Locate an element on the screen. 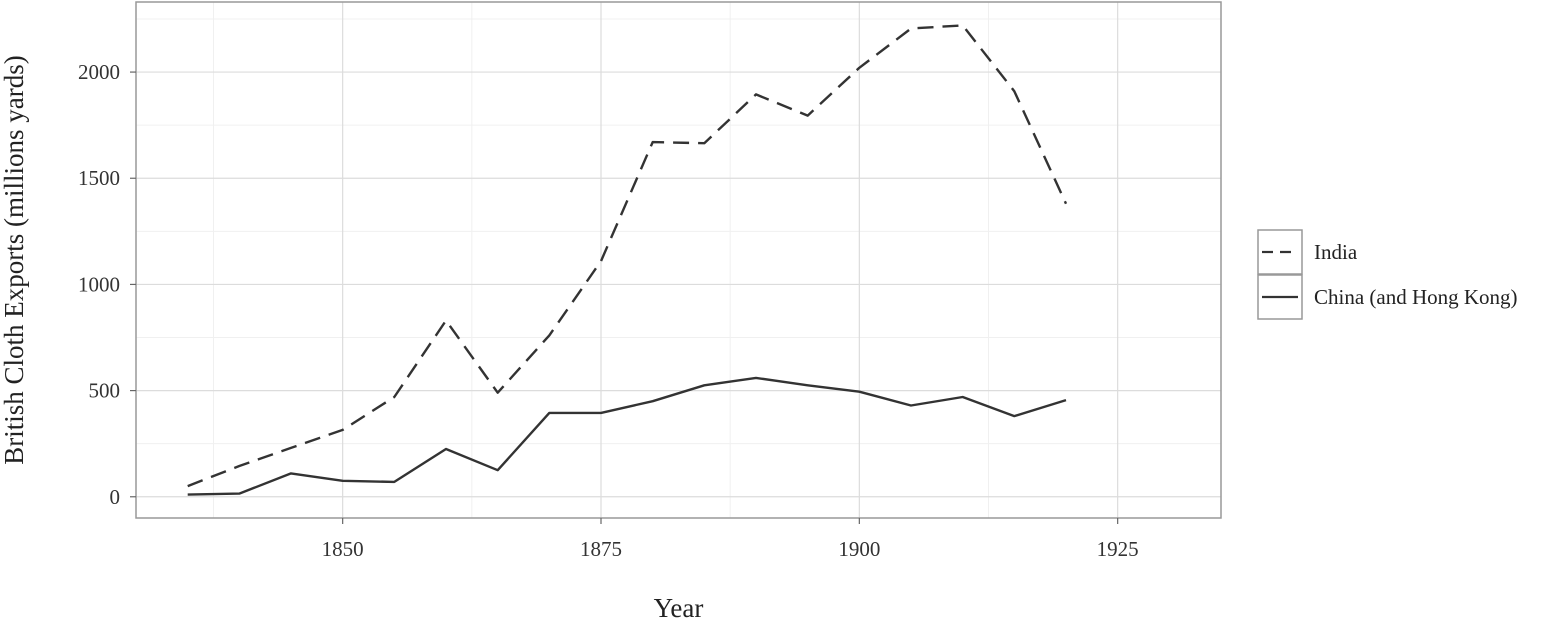 The image size is (1555, 625). y-tick-label: 1000 is located at coordinates (99, 284).